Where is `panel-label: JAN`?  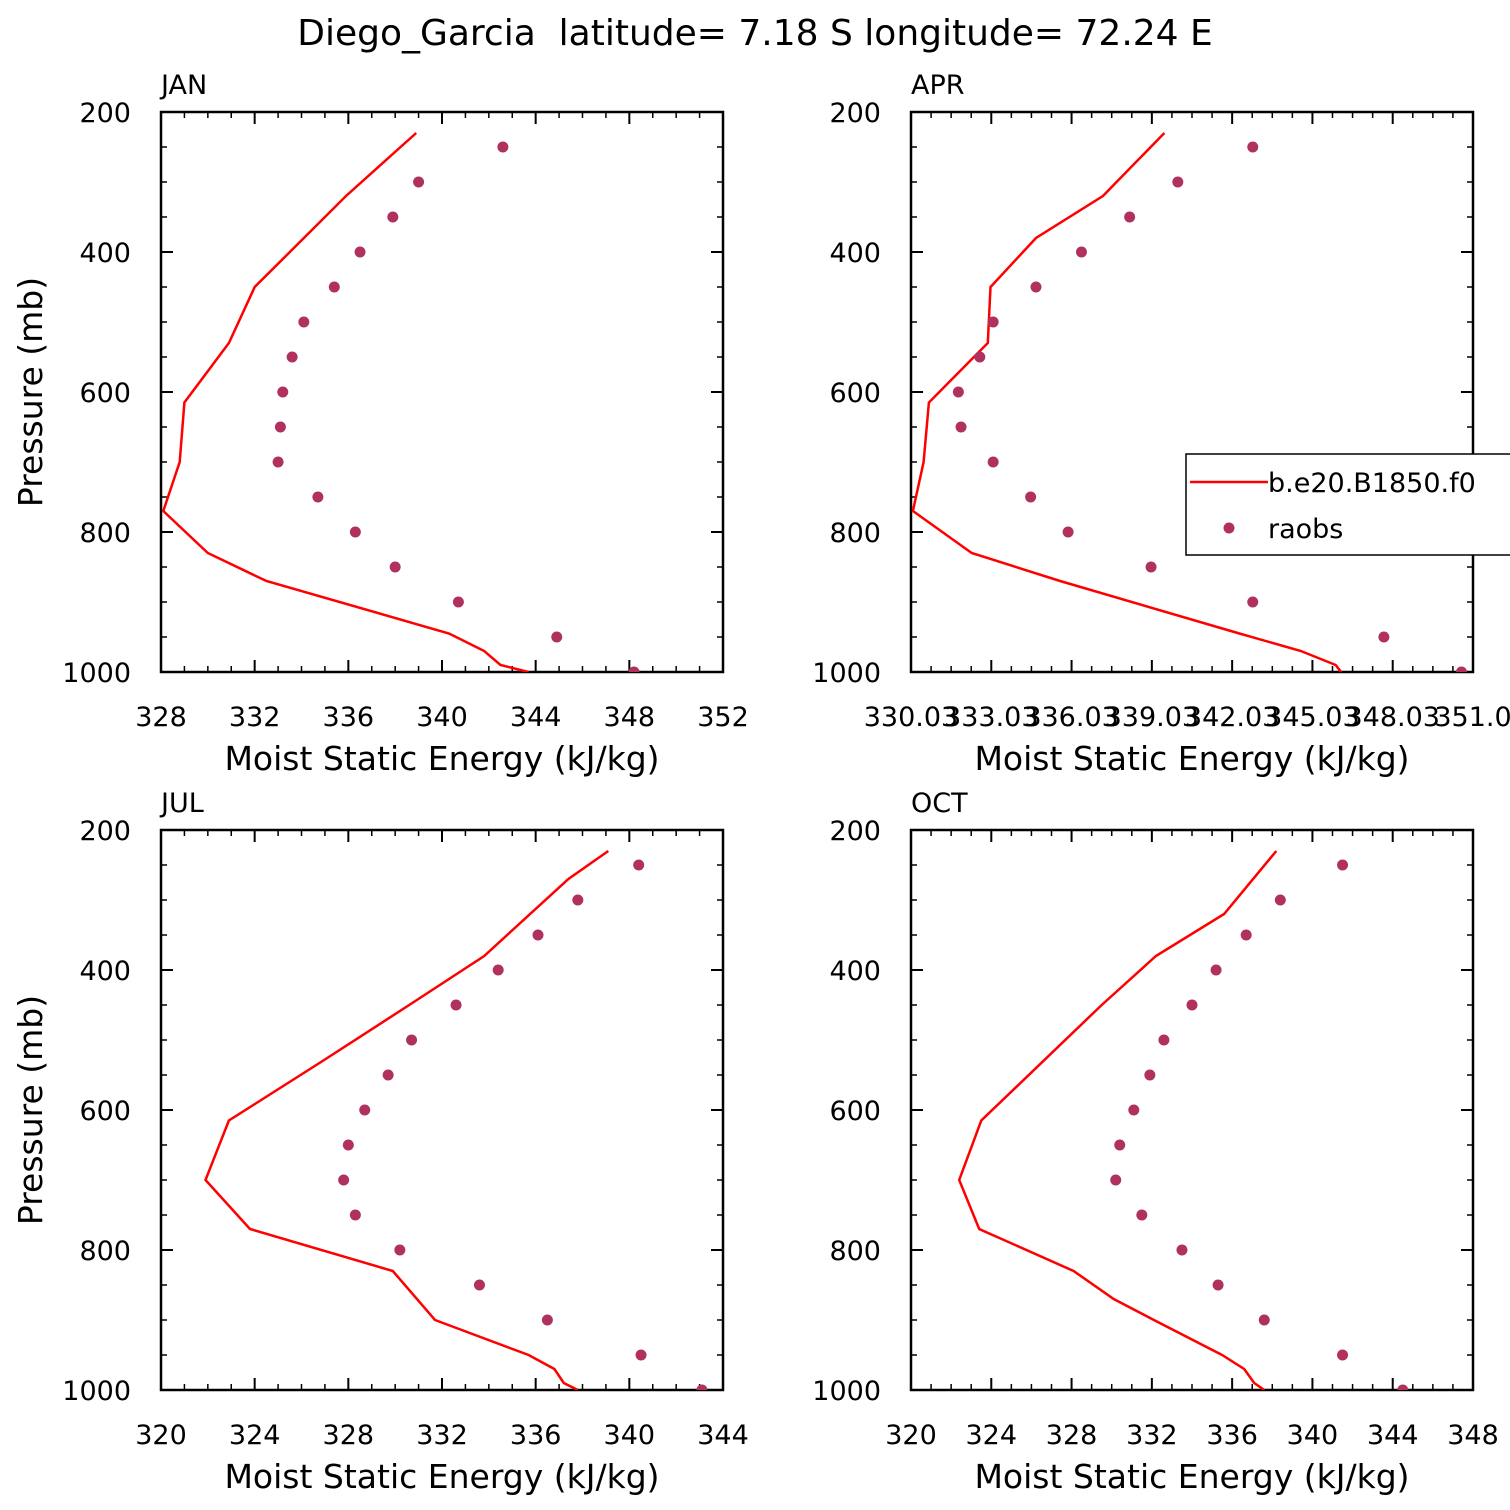 panel-label: JAN is located at coordinates (183, 85).